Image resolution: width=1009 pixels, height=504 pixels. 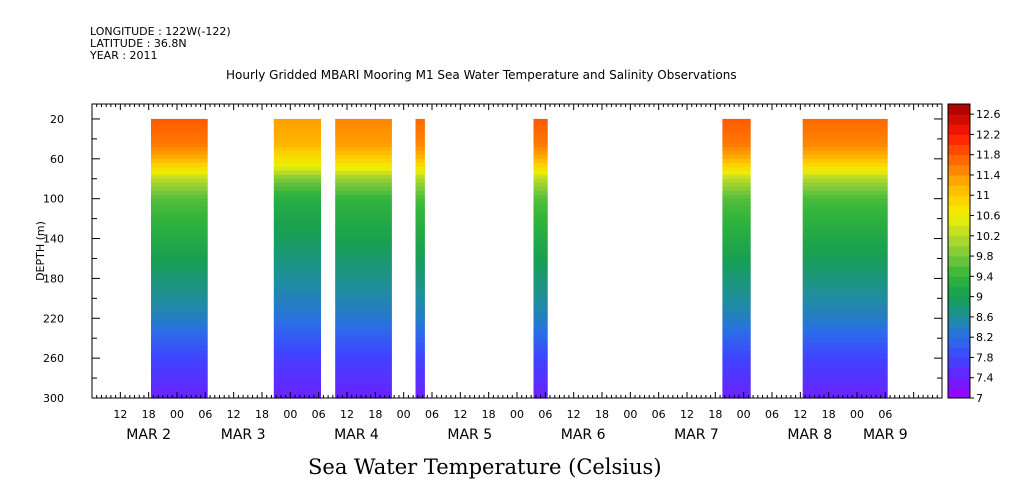 I want to click on colorbar-label: 10.2, so click(x=988, y=236).